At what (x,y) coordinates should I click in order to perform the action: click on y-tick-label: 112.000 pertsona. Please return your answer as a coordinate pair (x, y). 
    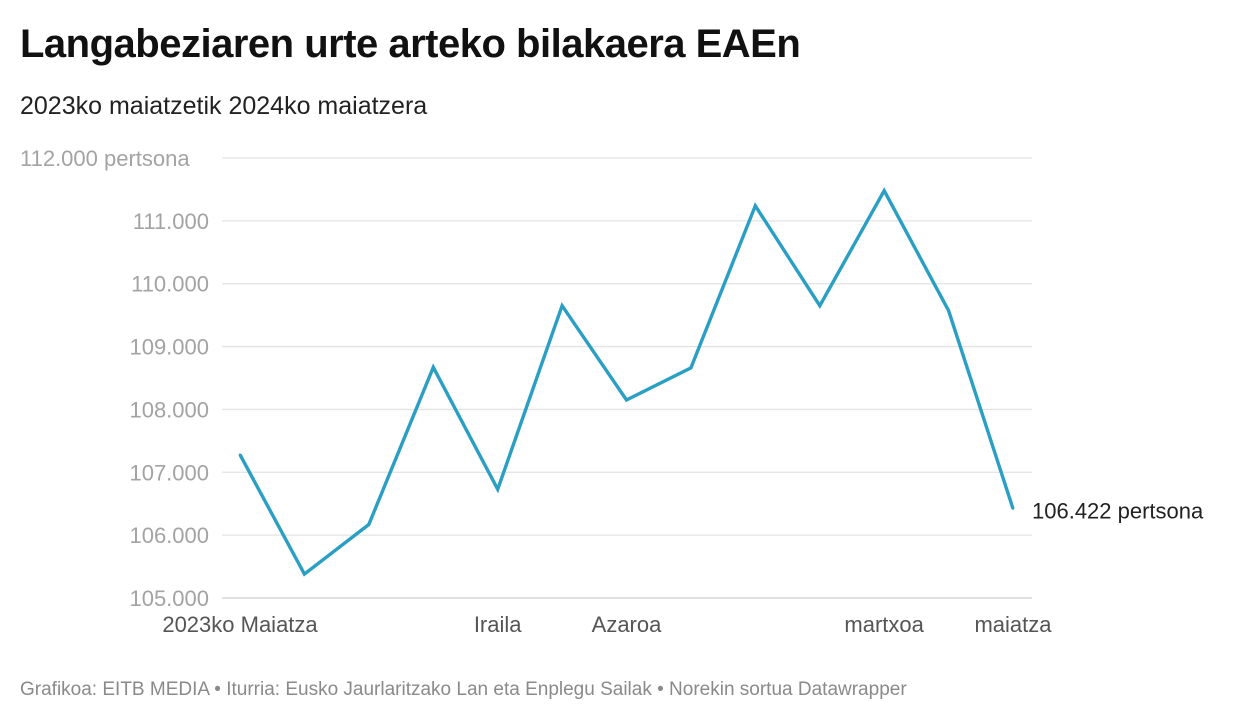
    Looking at the image, I should click on (105, 158).